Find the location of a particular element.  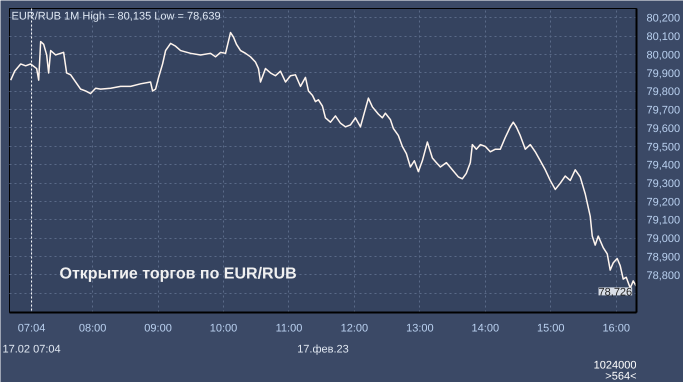

y-tick-label: 79,100 is located at coordinates (663, 220).